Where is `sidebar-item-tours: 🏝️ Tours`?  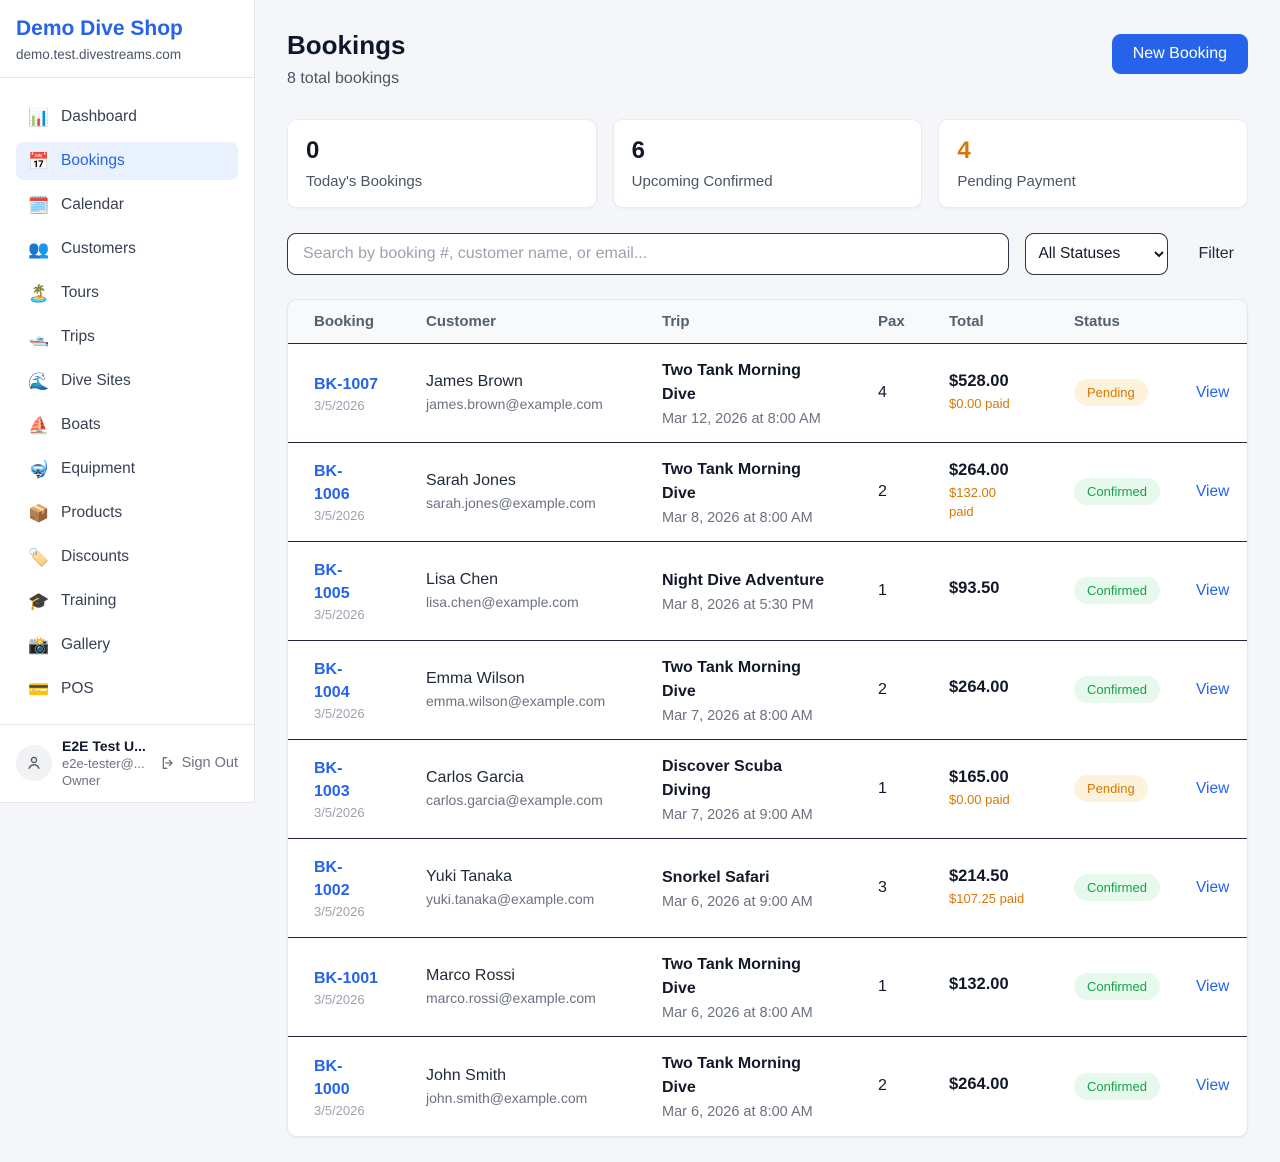 sidebar-item-tours: 🏝️ Tours is located at coordinates (127, 293).